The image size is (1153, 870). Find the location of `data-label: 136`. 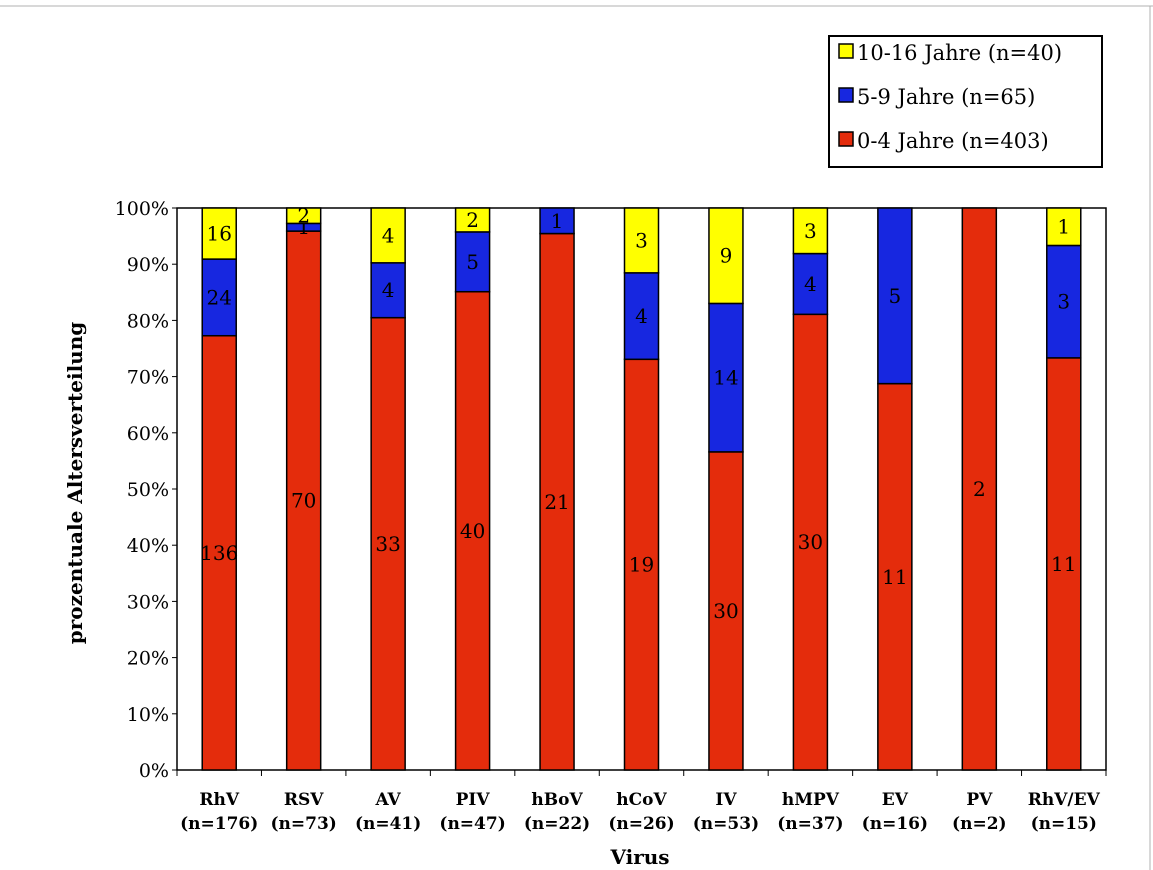

data-label: 136 is located at coordinates (219, 553).